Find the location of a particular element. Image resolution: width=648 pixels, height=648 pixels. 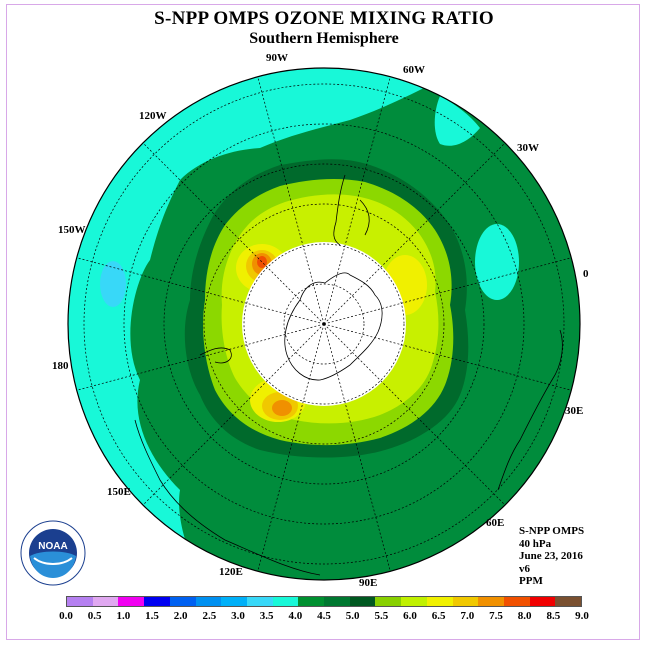

info-date: June 23, 2016 is located at coordinates (551, 556).